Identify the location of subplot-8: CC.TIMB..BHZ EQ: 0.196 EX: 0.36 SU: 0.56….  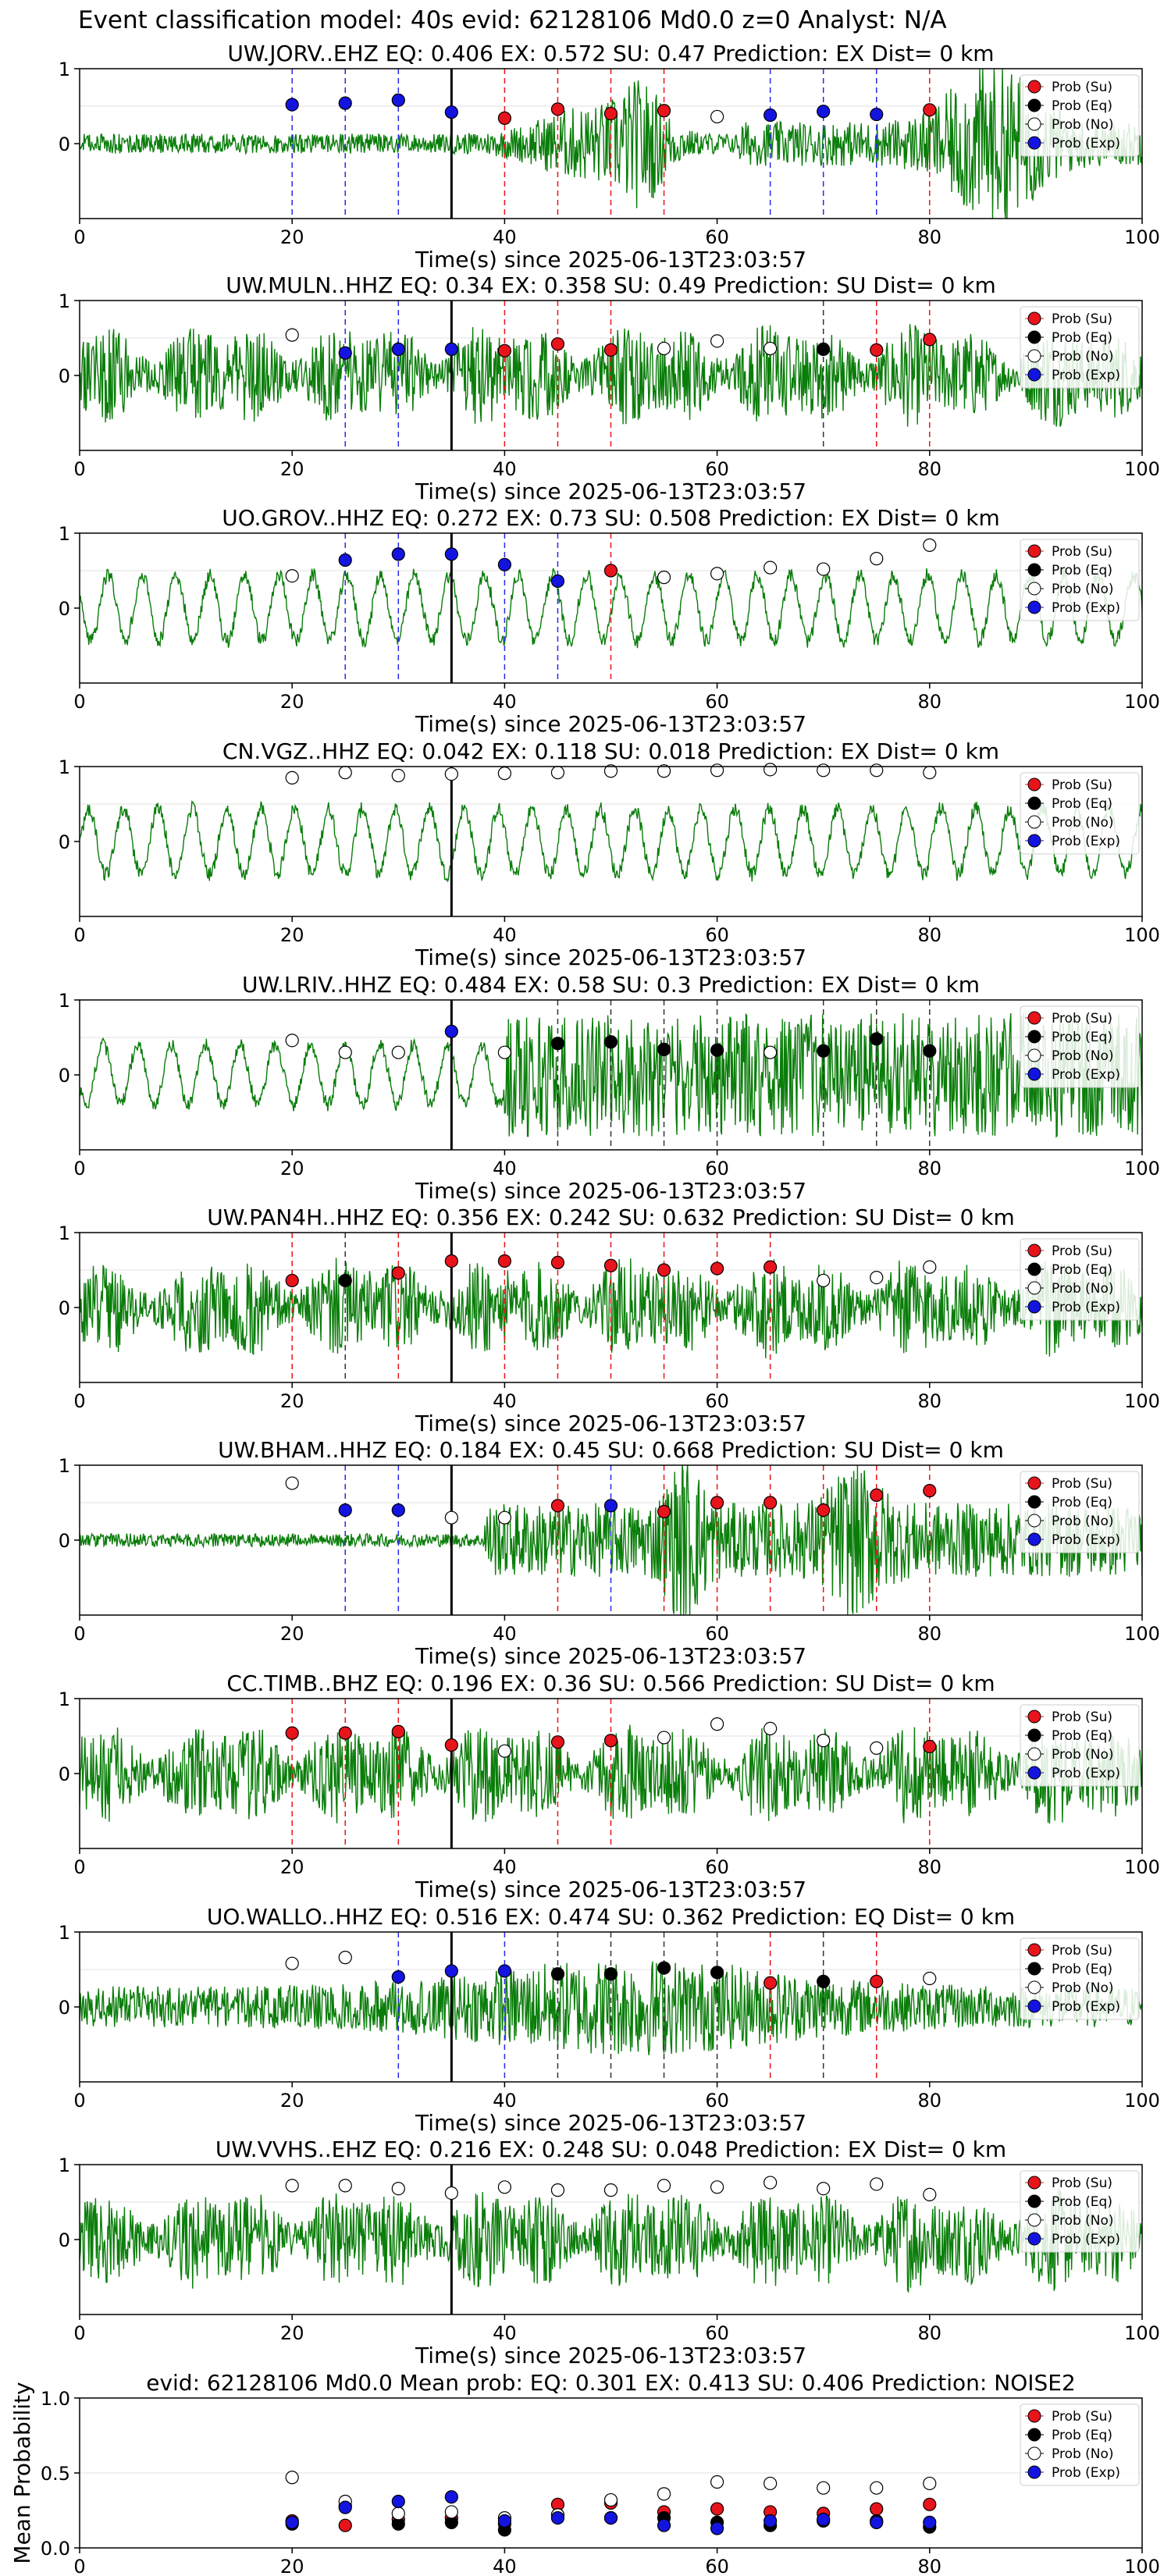
(609, 1786).